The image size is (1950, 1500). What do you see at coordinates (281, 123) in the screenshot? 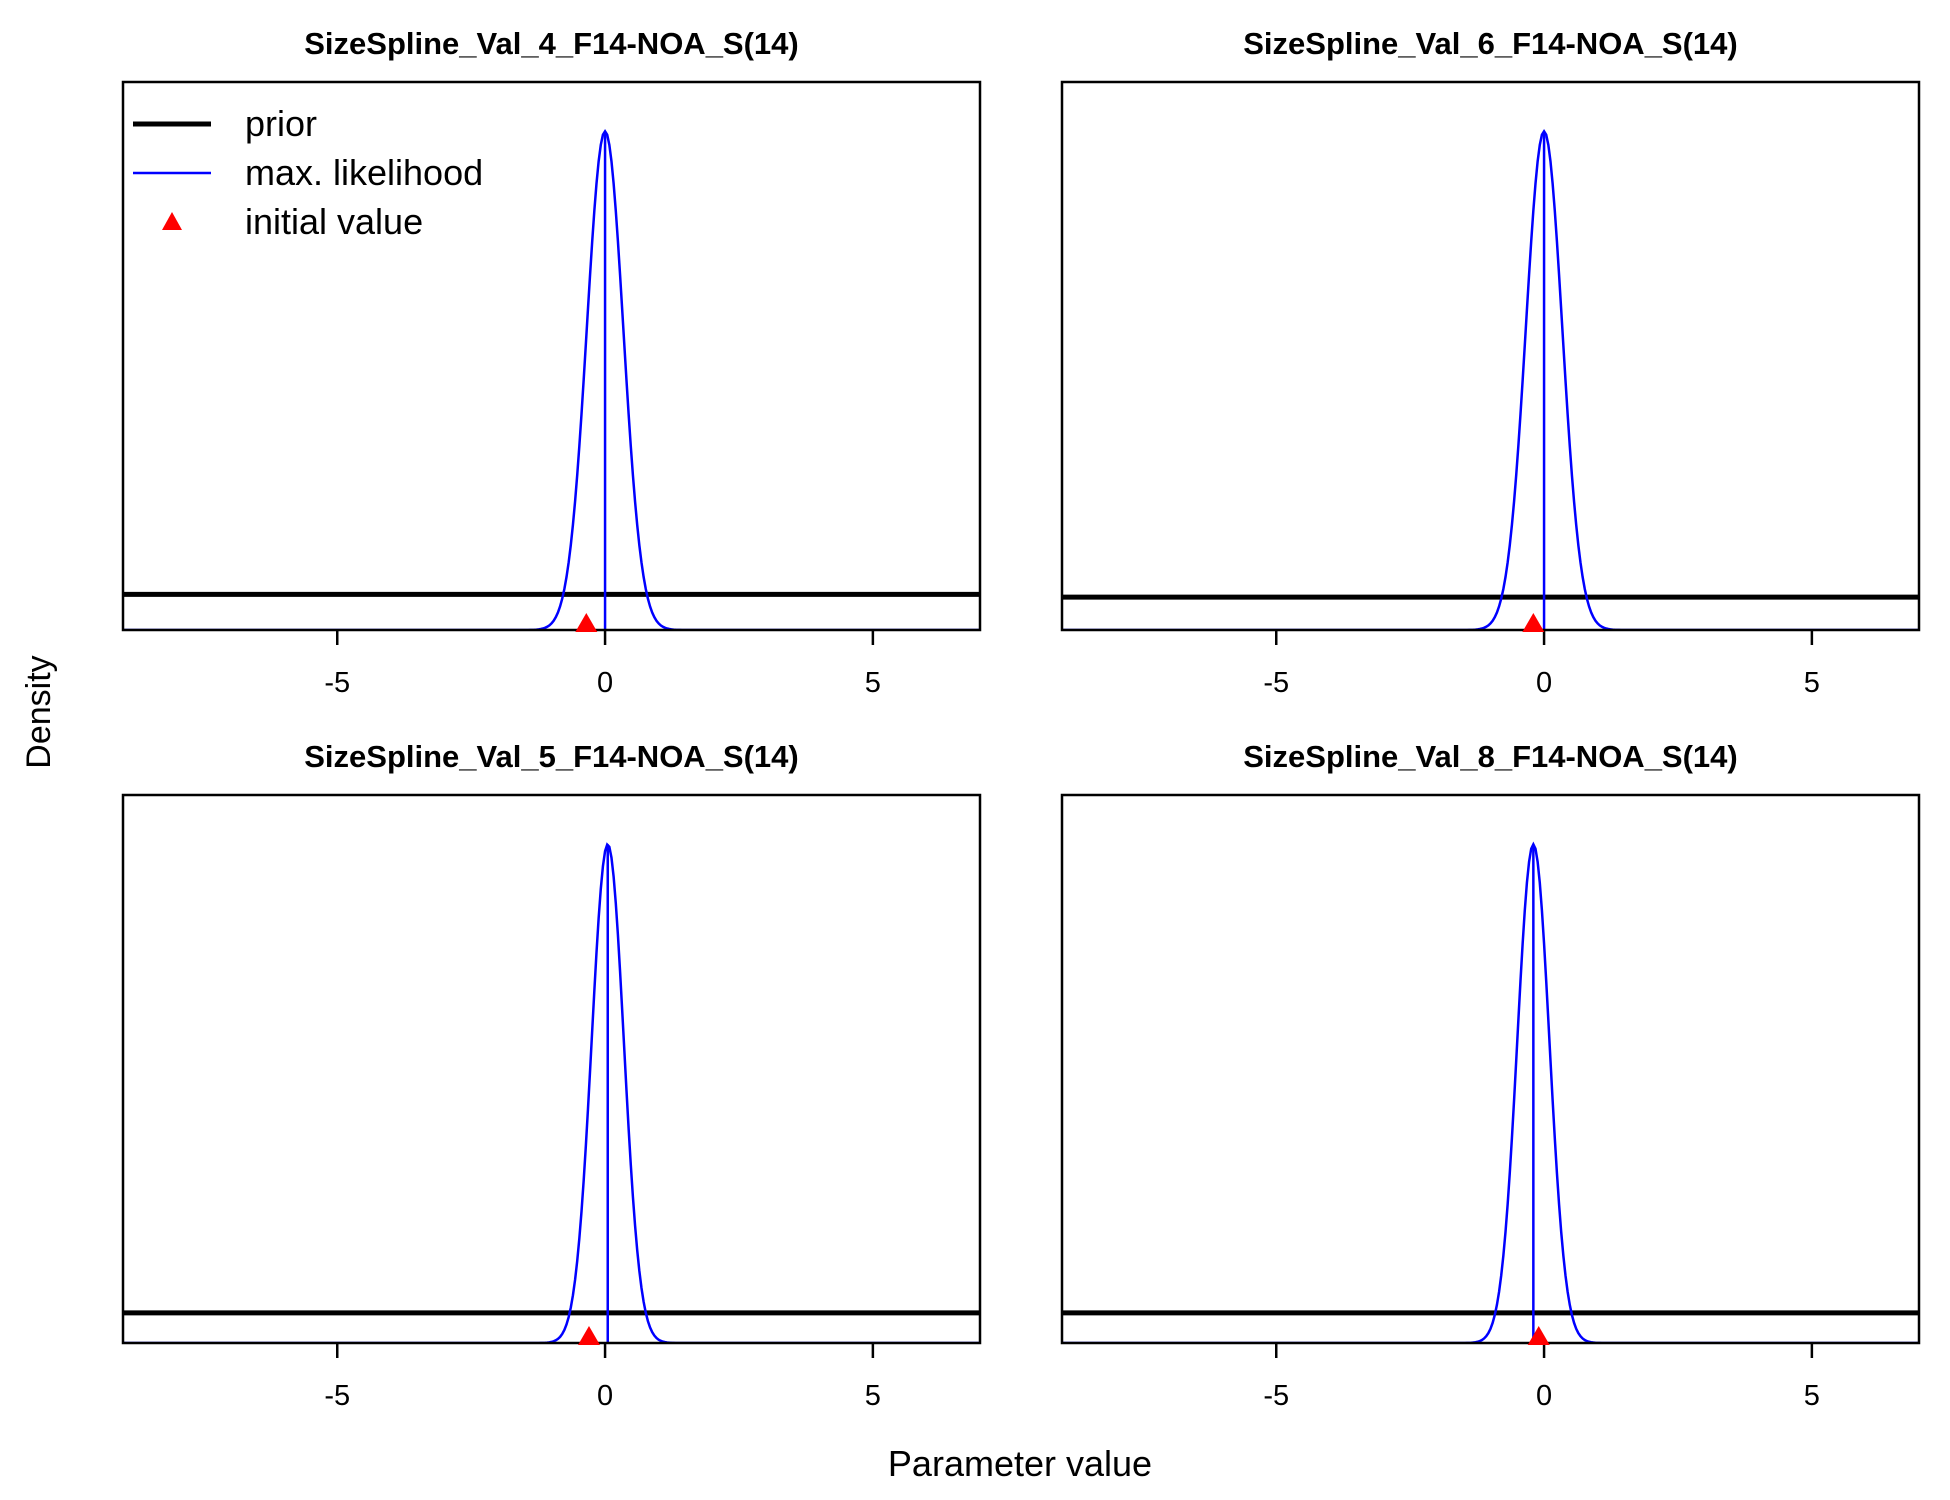
I see `legend-label: prior` at bounding box center [281, 123].